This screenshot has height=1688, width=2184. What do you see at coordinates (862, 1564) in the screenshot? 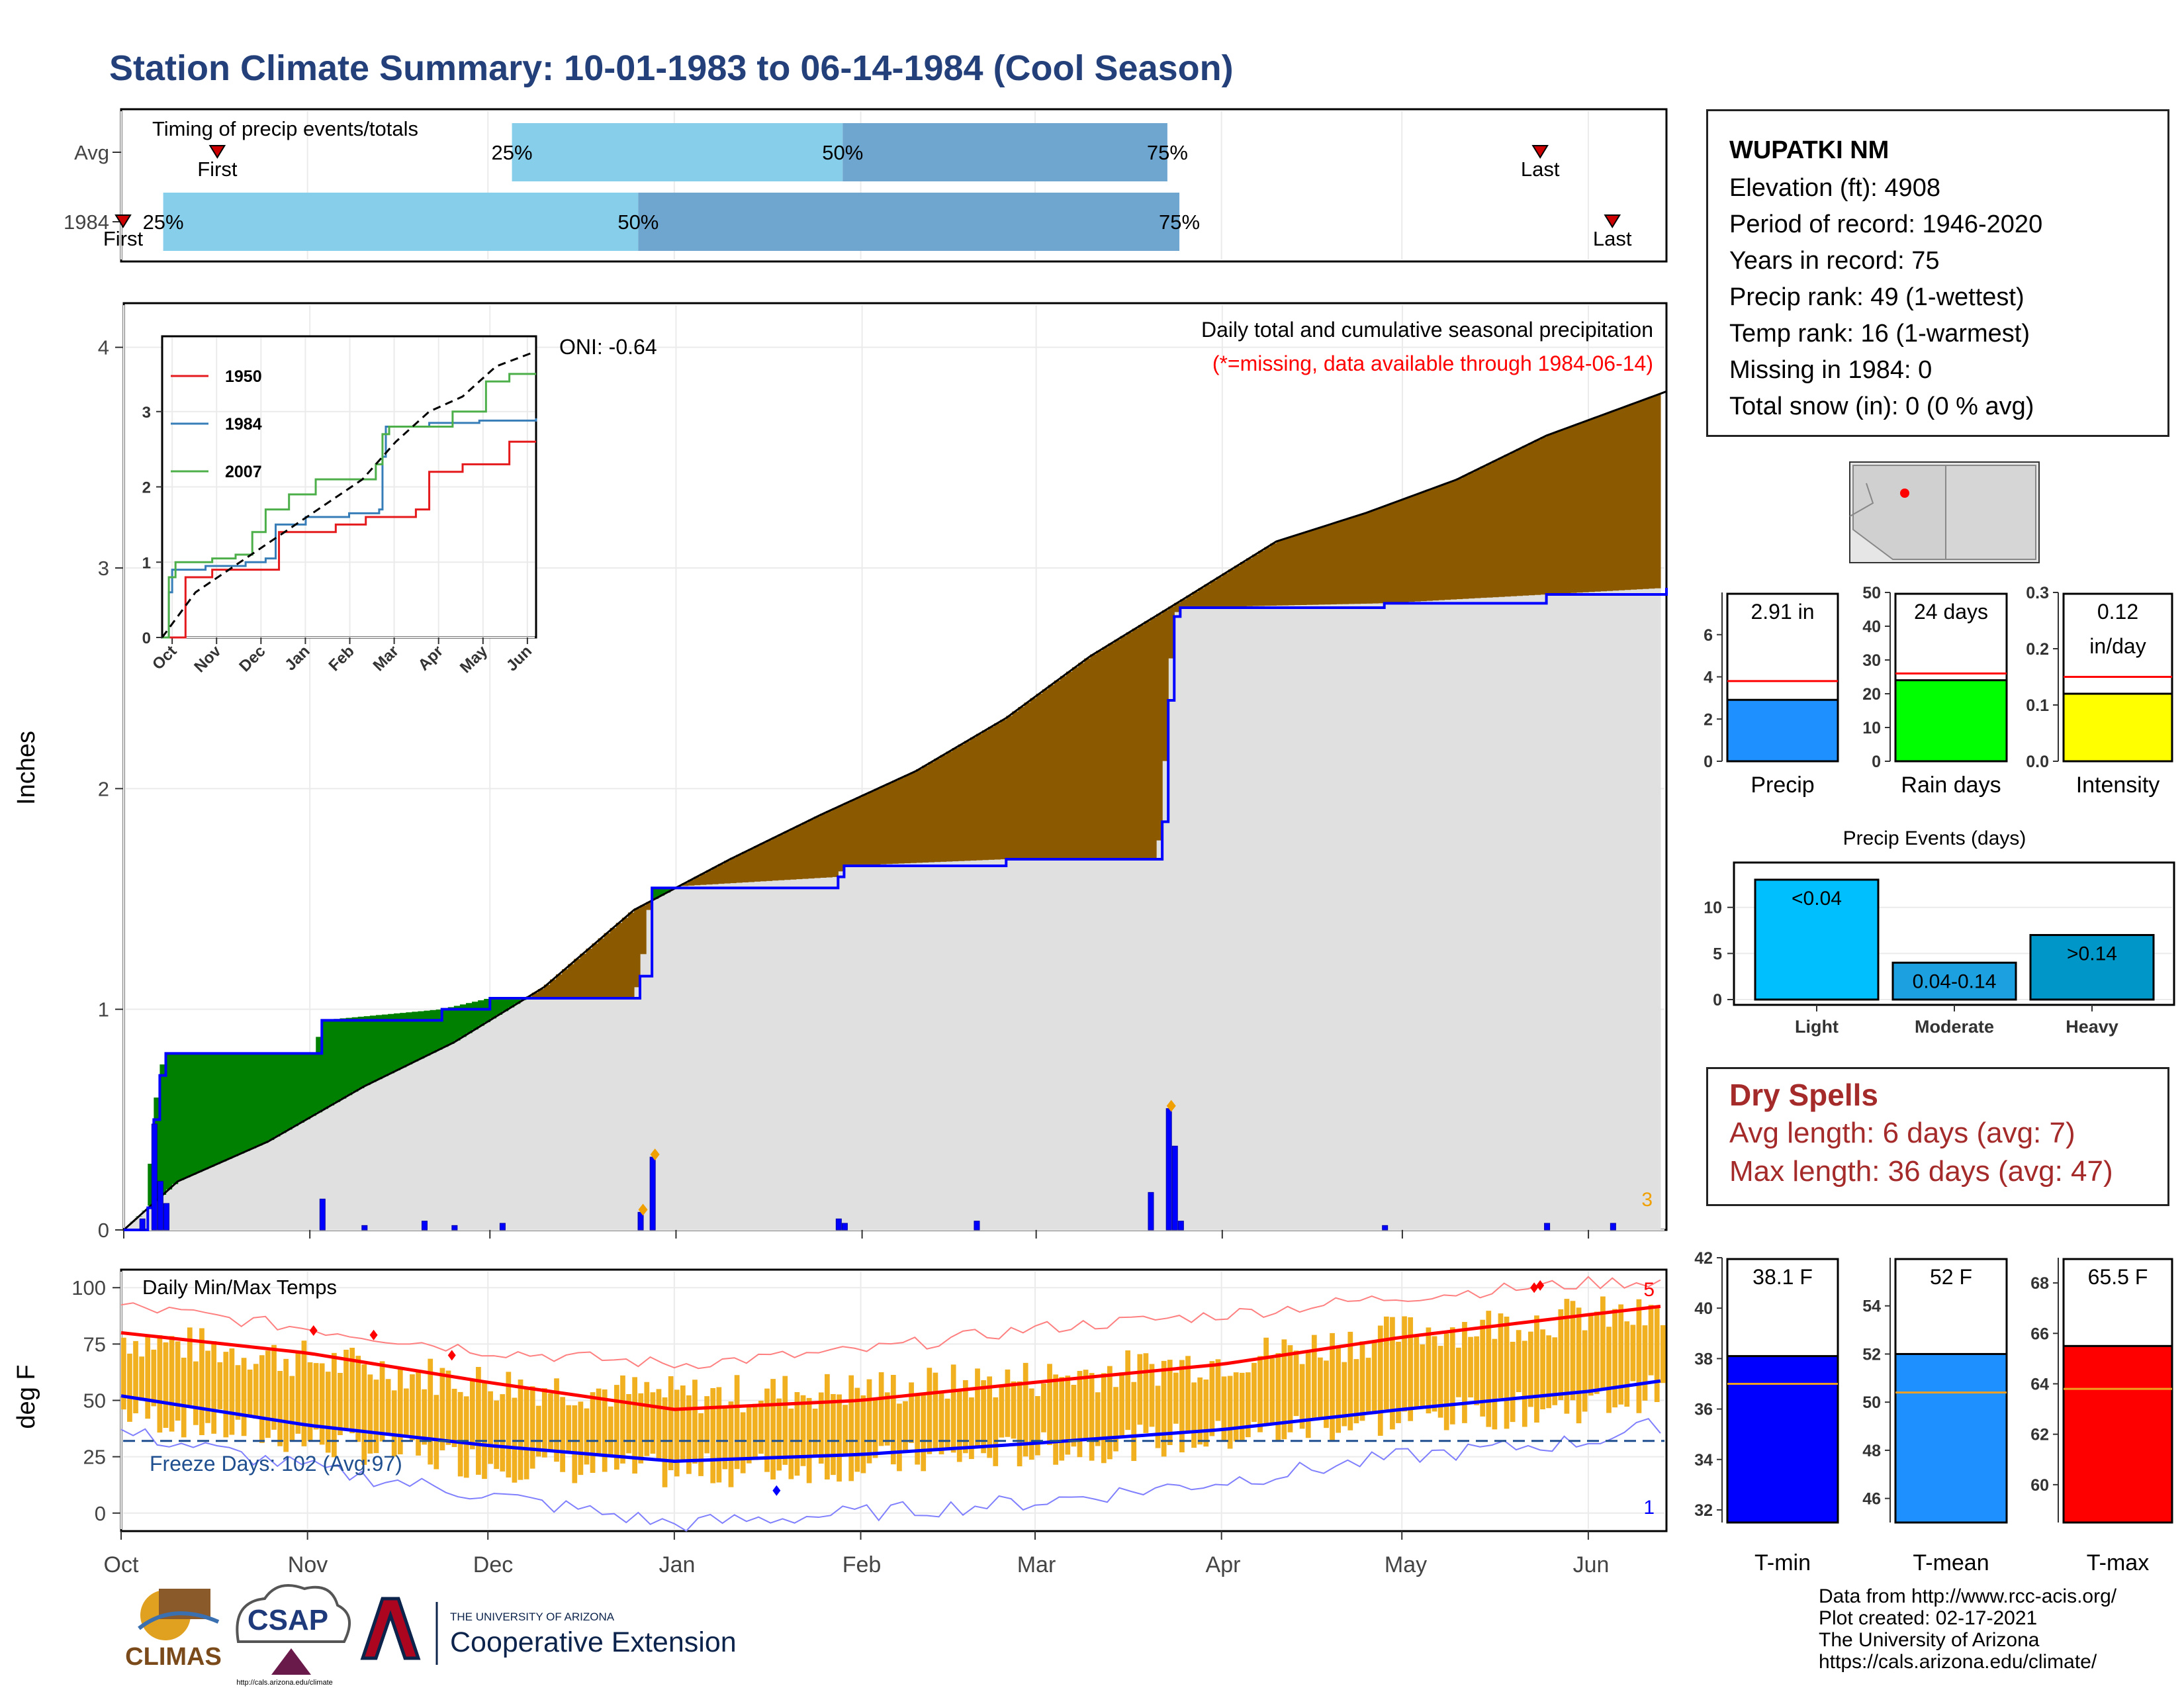
I see `temp-xtick-label: Feb` at bounding box center [862, 1564].